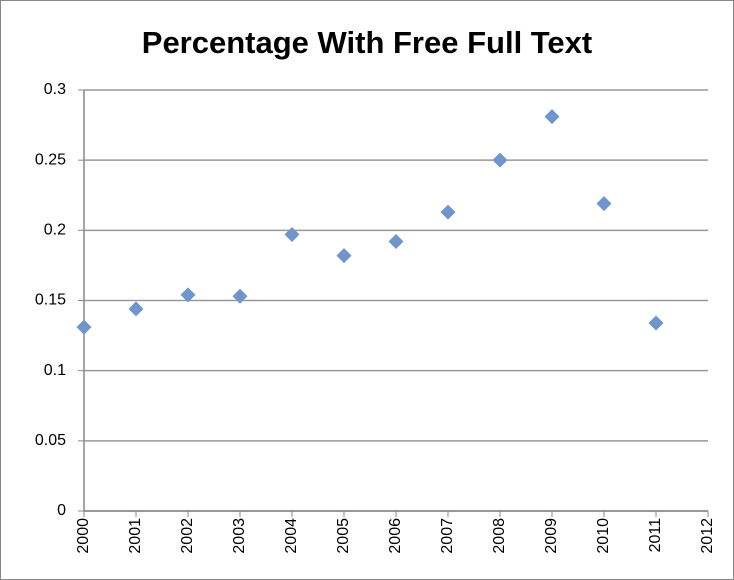  What do you see at coordinates (50, 440) in the screenshot?
I see `y-tick-label: 0.05` at bounding box center [50, 440].